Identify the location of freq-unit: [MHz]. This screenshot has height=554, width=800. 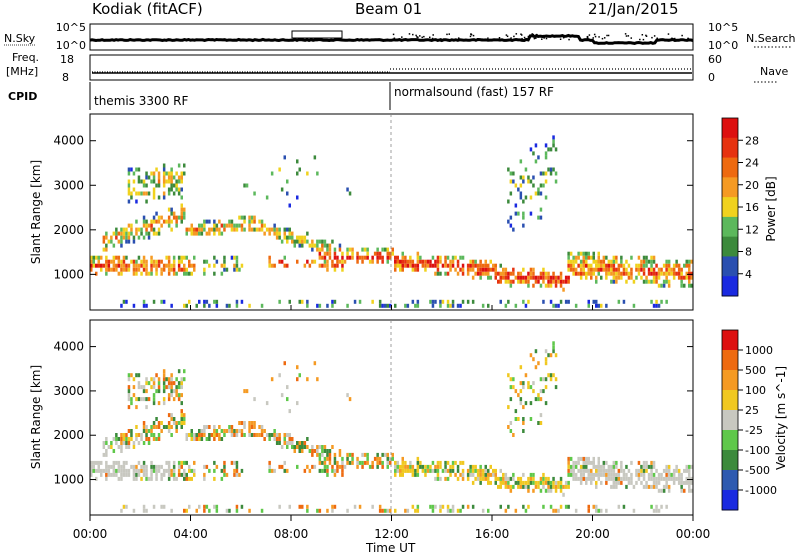
(22, 71).